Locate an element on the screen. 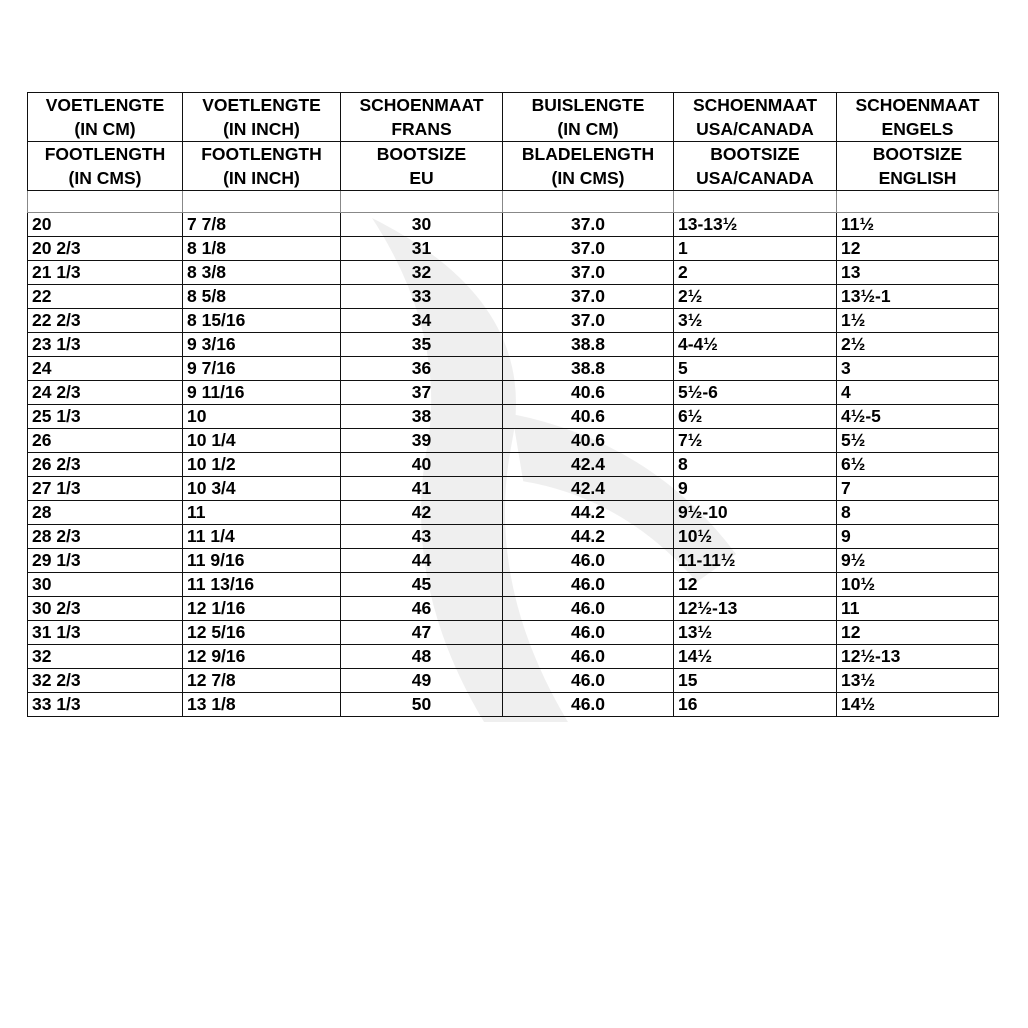  cell-blade-length-cm: 38.8 is located at coordinates (588, 368).